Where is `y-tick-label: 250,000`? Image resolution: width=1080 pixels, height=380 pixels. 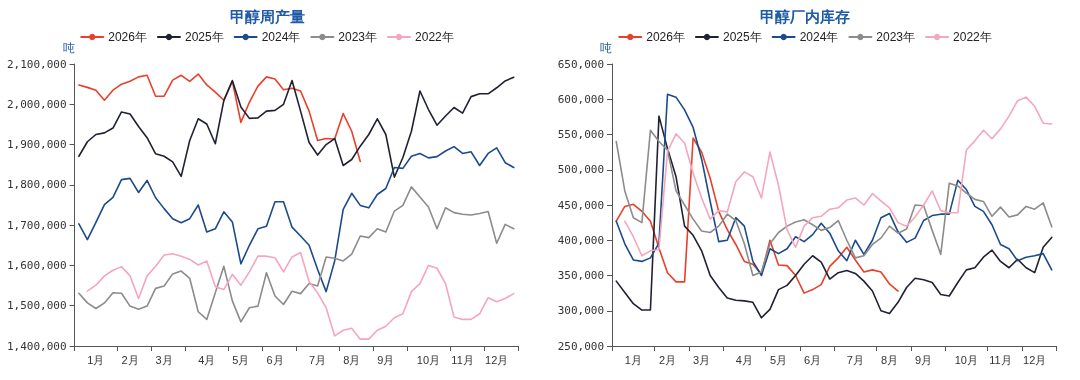 y-tick-label: 250,000 is located at coordinates (580, 346).